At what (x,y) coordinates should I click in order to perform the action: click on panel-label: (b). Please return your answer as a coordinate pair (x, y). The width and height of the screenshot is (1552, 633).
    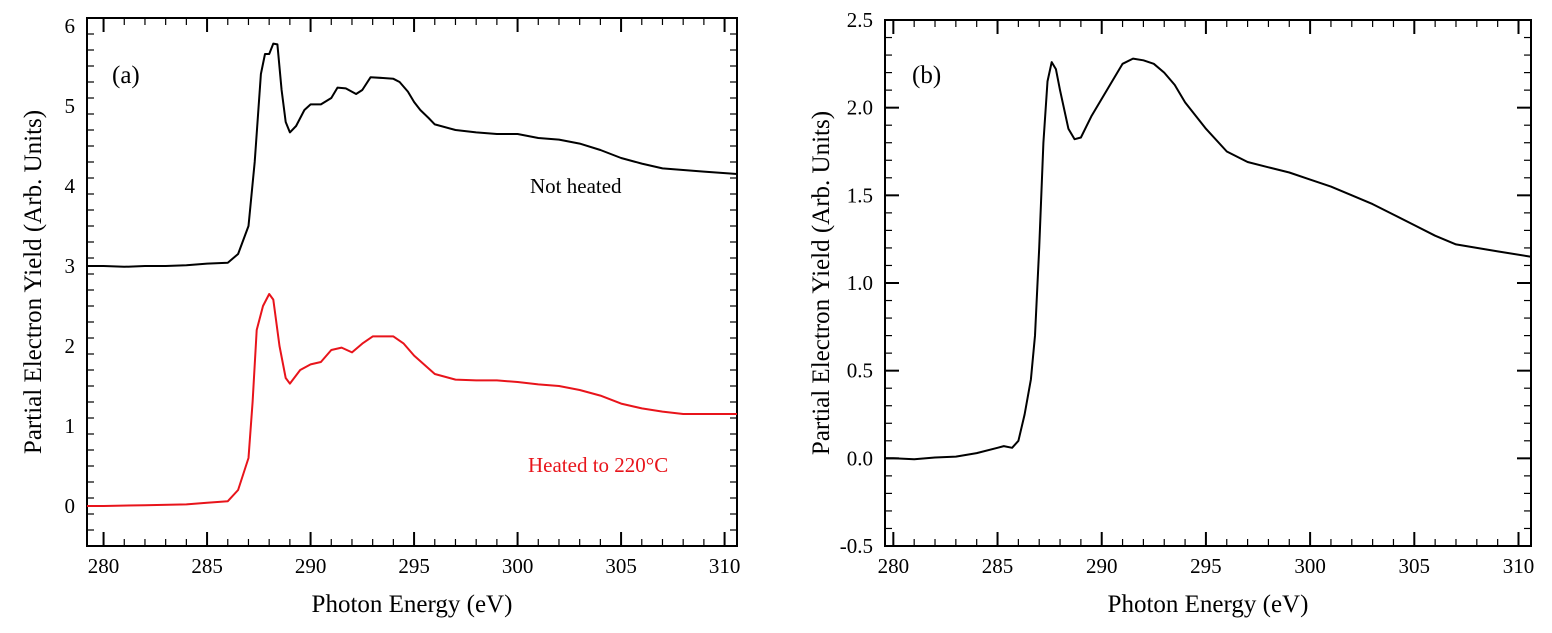
    Looking at the image, I should click on (926, 75).